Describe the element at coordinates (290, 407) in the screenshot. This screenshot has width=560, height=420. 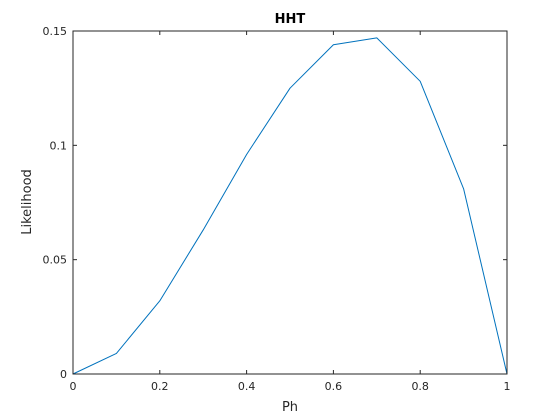
I see `x-axis-label: Ph` at that location.